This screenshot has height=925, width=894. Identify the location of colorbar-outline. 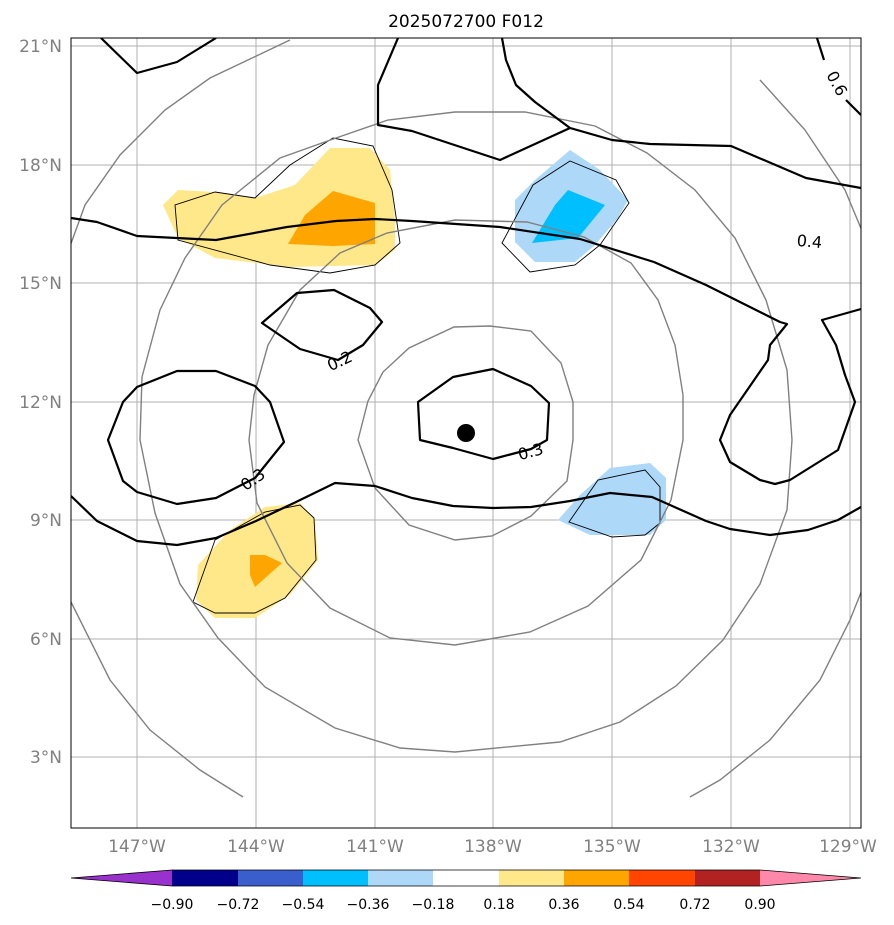
(466, 878).